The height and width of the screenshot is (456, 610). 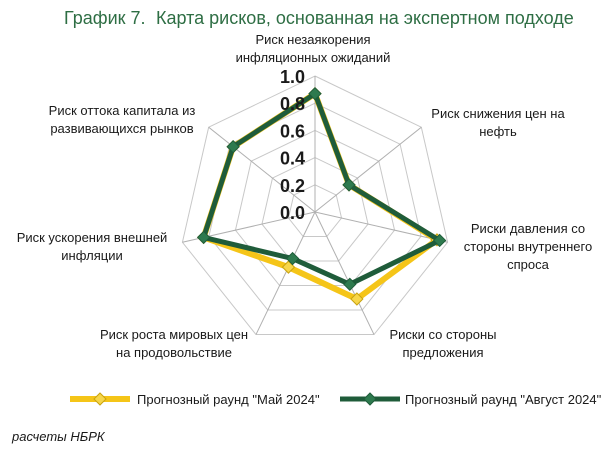 What do you see at coordinates (292, 131) in the screenshot?
I see `tick-label: 0.6` at bounding box center [292, 131].